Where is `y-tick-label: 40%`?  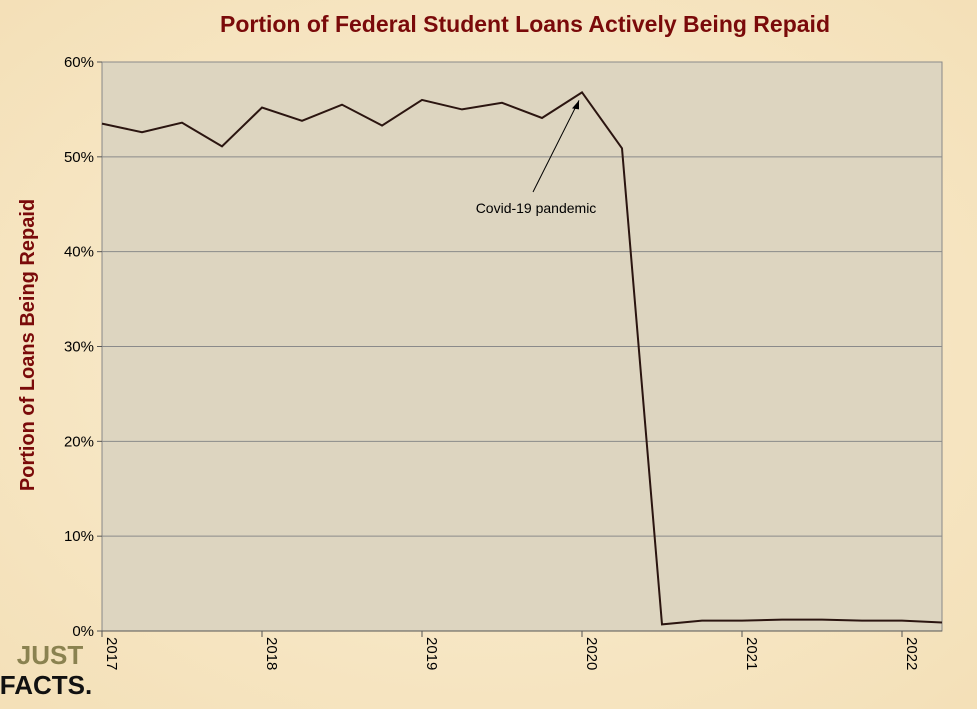
y-tick-label: 40% is located at coordinates (79, 252).